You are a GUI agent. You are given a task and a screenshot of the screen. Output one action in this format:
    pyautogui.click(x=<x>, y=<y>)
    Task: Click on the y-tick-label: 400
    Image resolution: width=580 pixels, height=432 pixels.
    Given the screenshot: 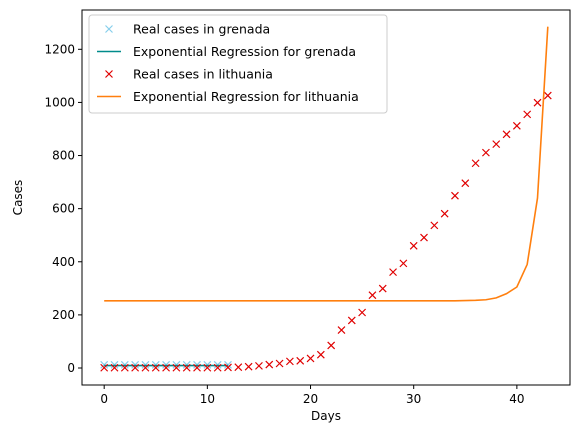 What is the action you would take?
    pyautogui.click(x=63, y=262)
    